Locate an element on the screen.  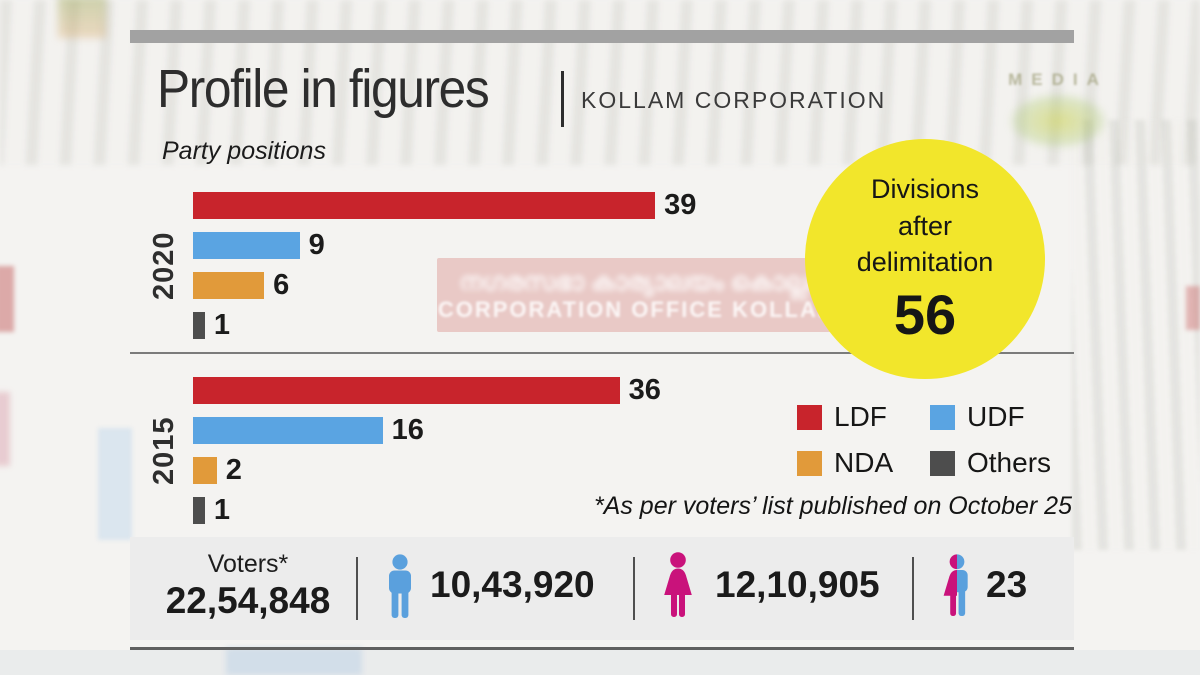
divisions-badge: Divisions after delimitation 56 is located at coordinates (925, 259).